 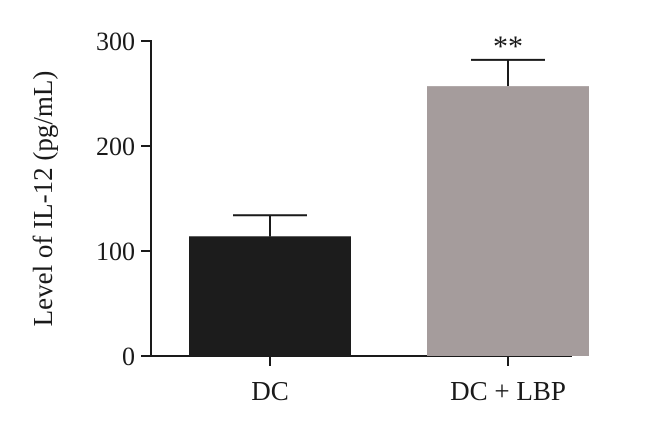 What do you see at coordinates (43, 199) in the screenshot?
I see `y-axis-title: Level of IL-12 (pg/mL)` at bounding box center [43, 199].